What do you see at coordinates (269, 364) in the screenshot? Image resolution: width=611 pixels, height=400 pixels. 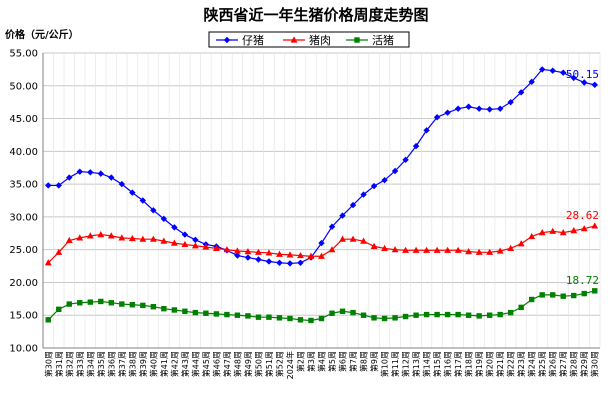 I see `x-tick-label: 第51周` at bounding box center [269, 364].